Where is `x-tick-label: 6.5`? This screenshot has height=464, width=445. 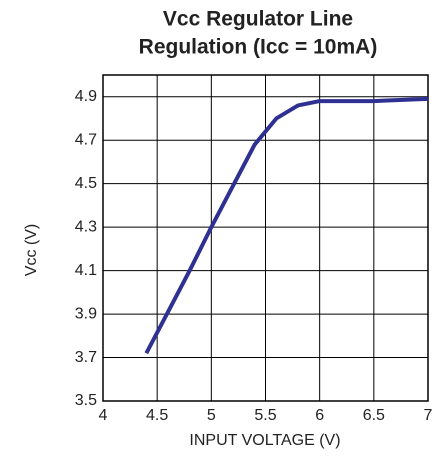 x-tick-label: 6.5 is located at coordinates (374, 415).